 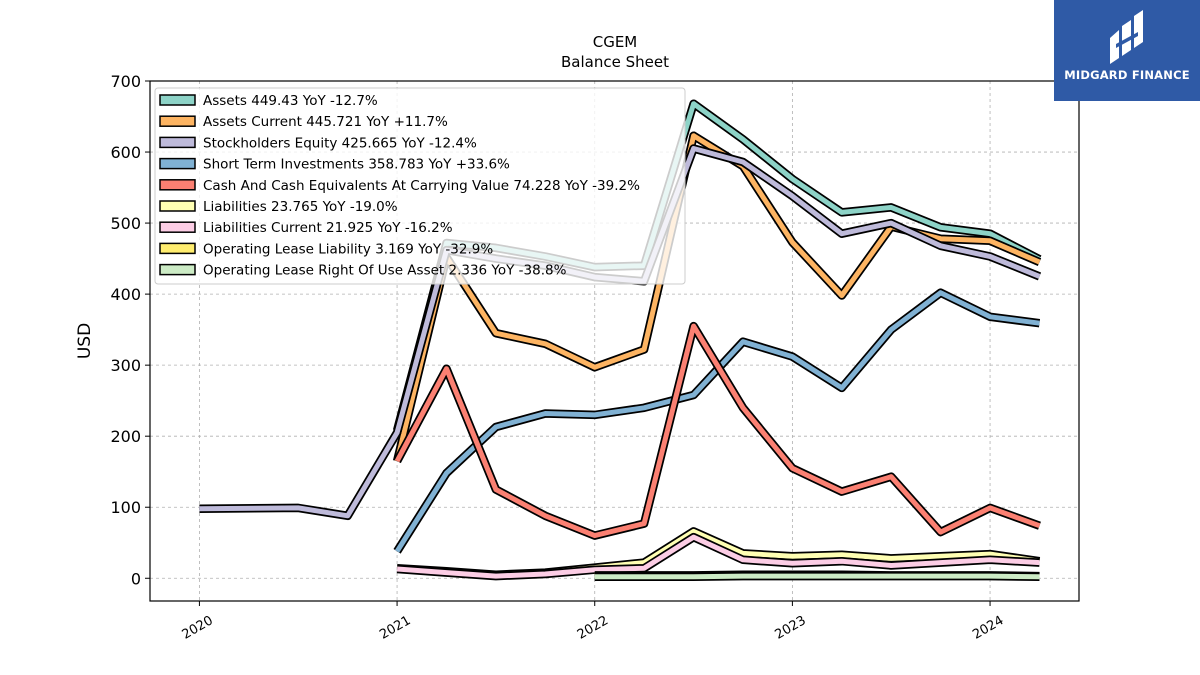 I want to click on y-tick-label: 600, so click(x=125, y=152).